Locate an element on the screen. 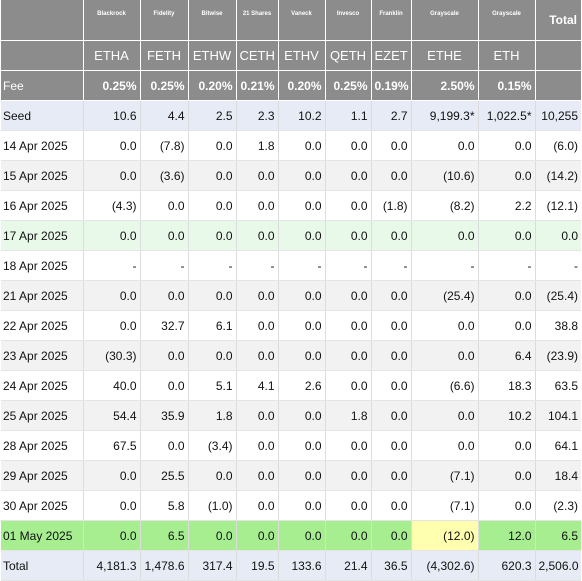 The image size is (582, 581). flow-value: 5.8 is located at coordinates (163, 505).